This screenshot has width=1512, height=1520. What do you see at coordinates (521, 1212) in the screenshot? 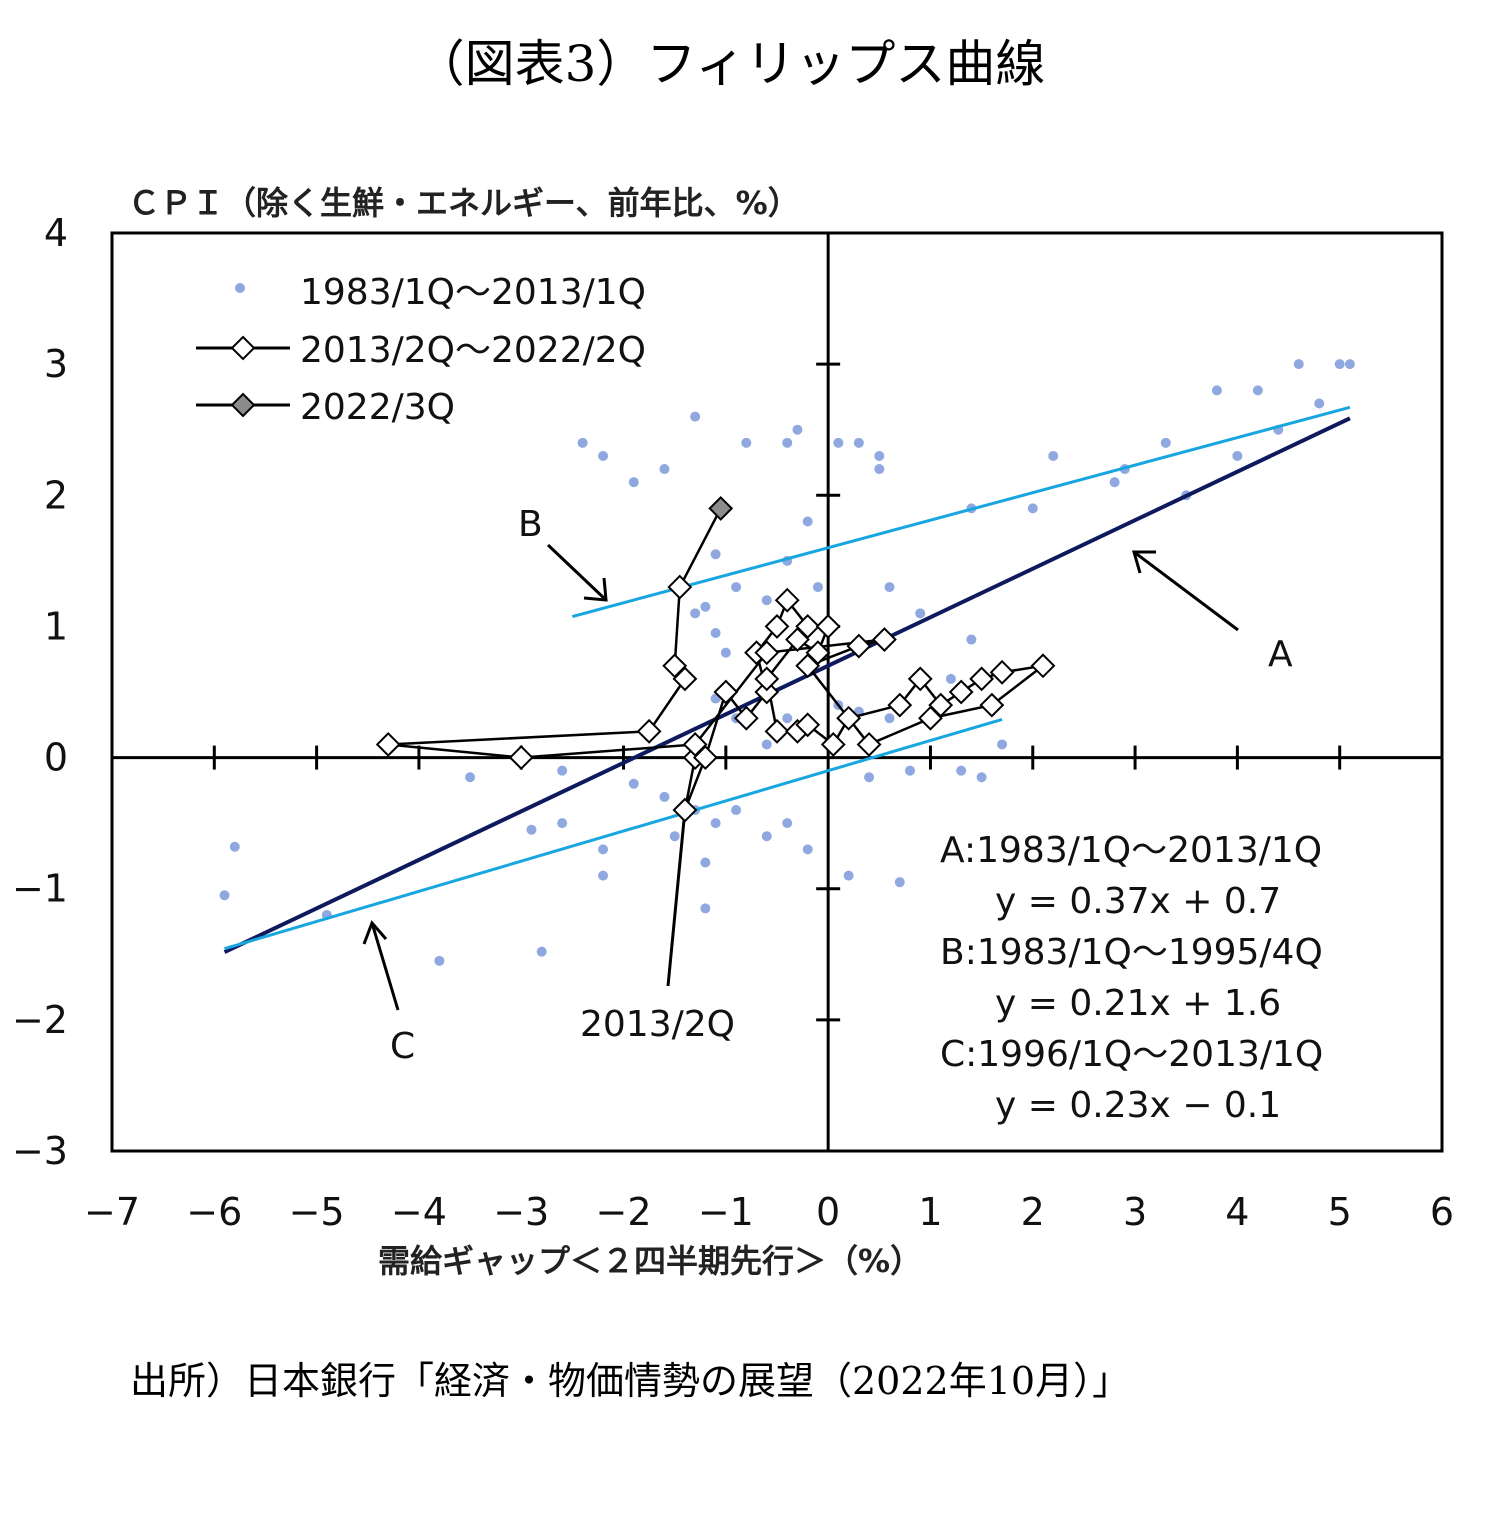
I see `x-tick-label: −3` at bounding box center [521, 1212].